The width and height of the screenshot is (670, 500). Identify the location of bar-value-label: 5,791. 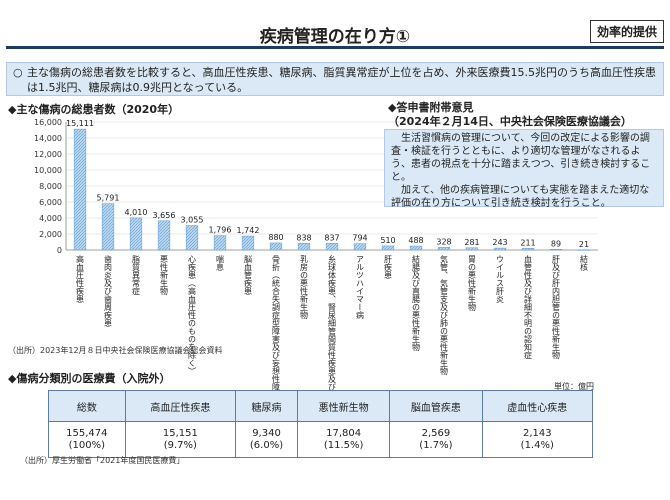
(108, 198).